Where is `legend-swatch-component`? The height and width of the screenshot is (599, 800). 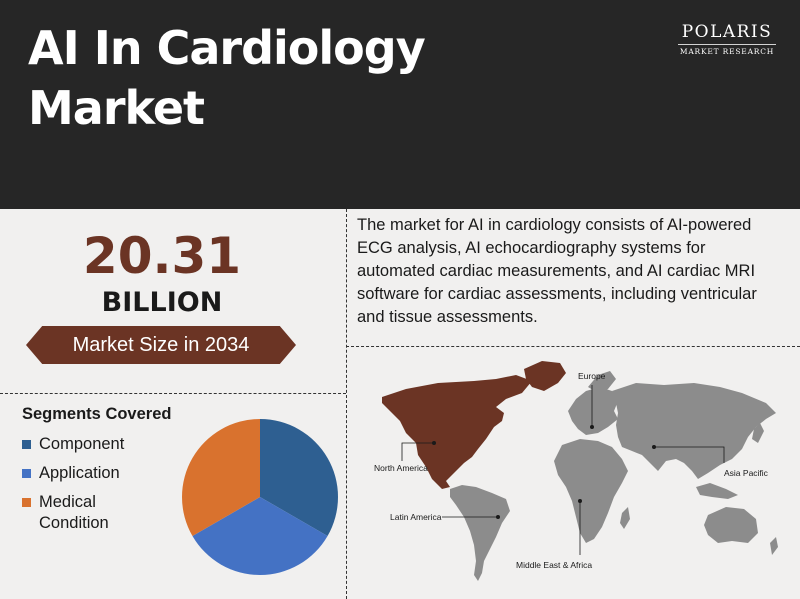
legend-swatch-component is located at coordinates (26, 444).